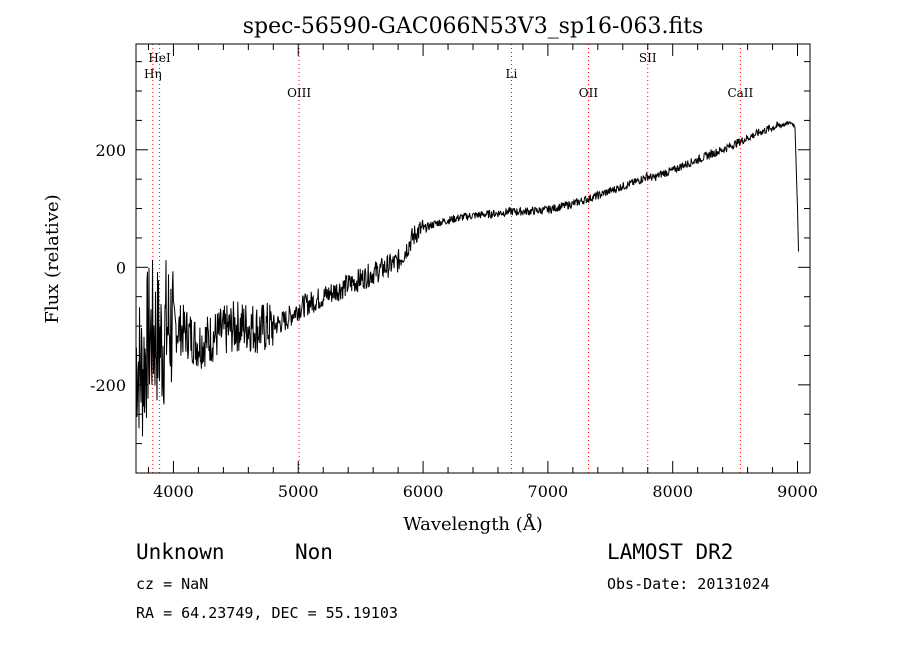 This screenshot has width=900, height=650. What do you see at coordinates (110, 150) in the screenshot?
I see `y-tick-label: 200` at bounding box center [110, 150].